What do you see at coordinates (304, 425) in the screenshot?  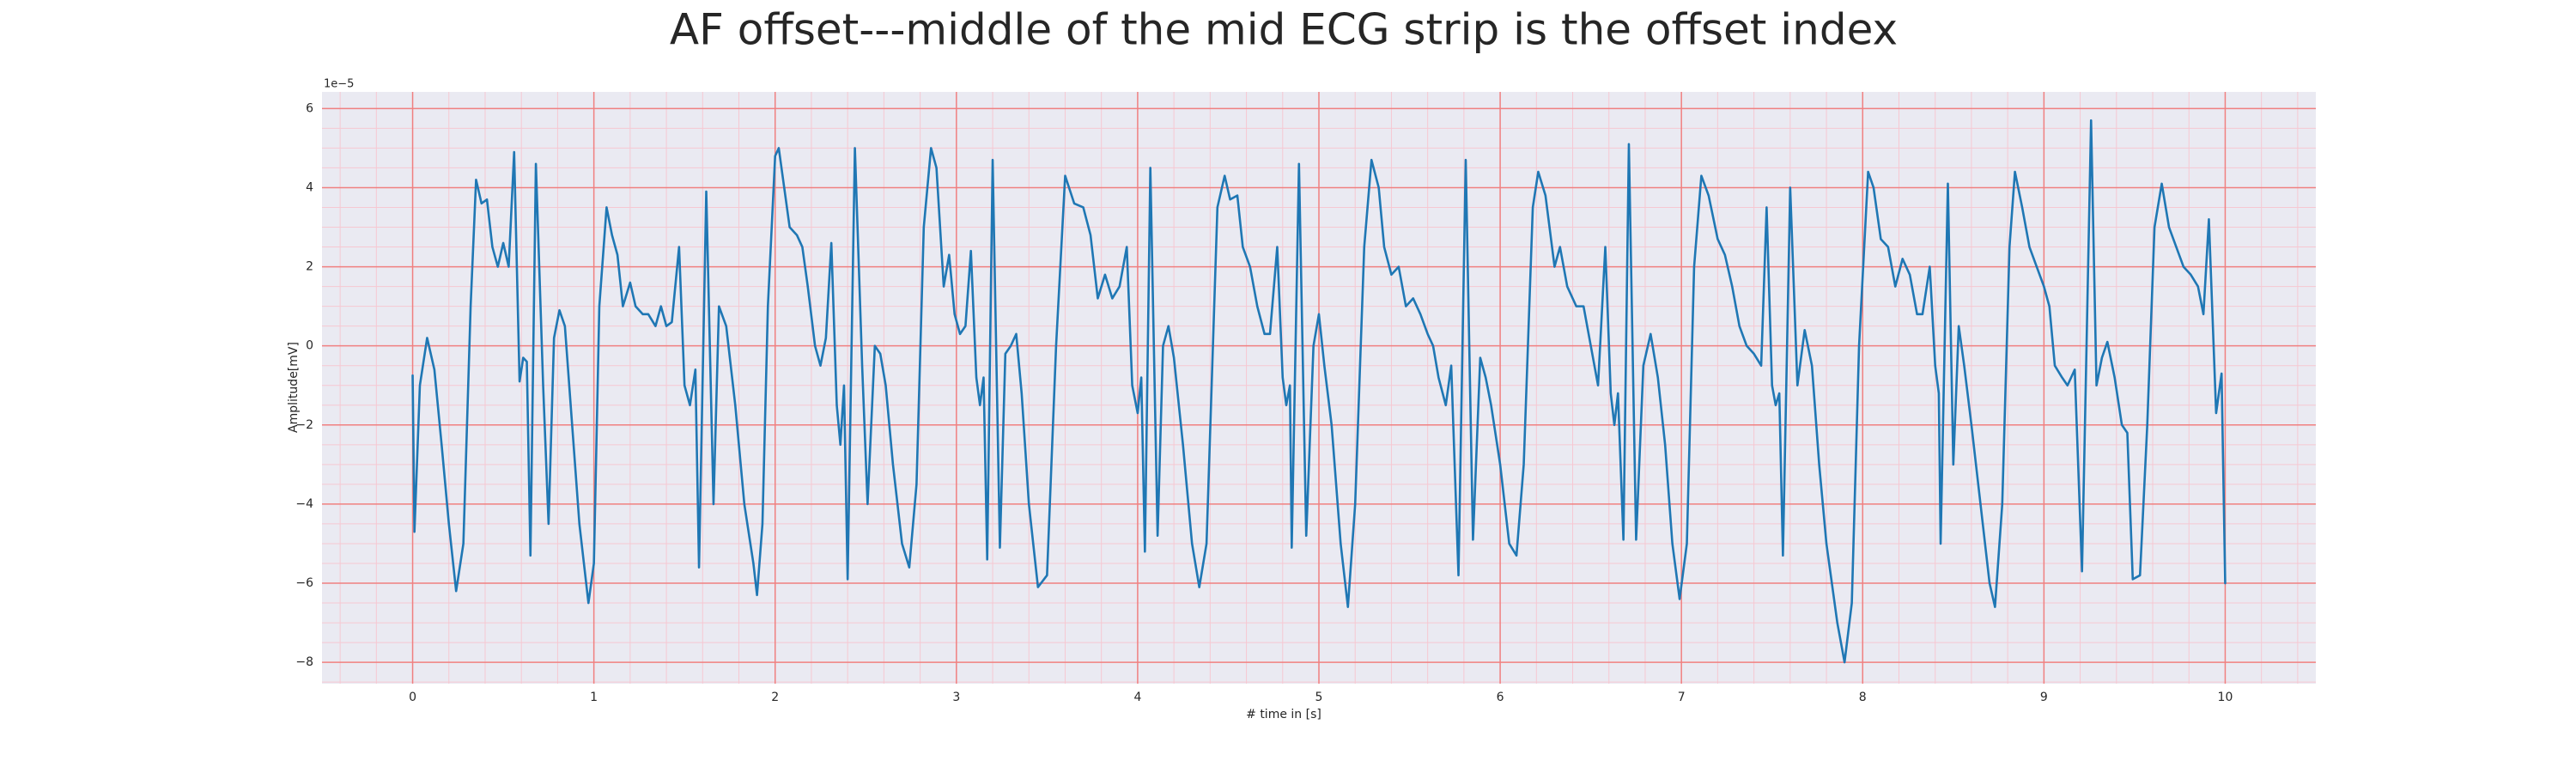 I see `y-tick-label: −2` at bounding box center [304, 425].